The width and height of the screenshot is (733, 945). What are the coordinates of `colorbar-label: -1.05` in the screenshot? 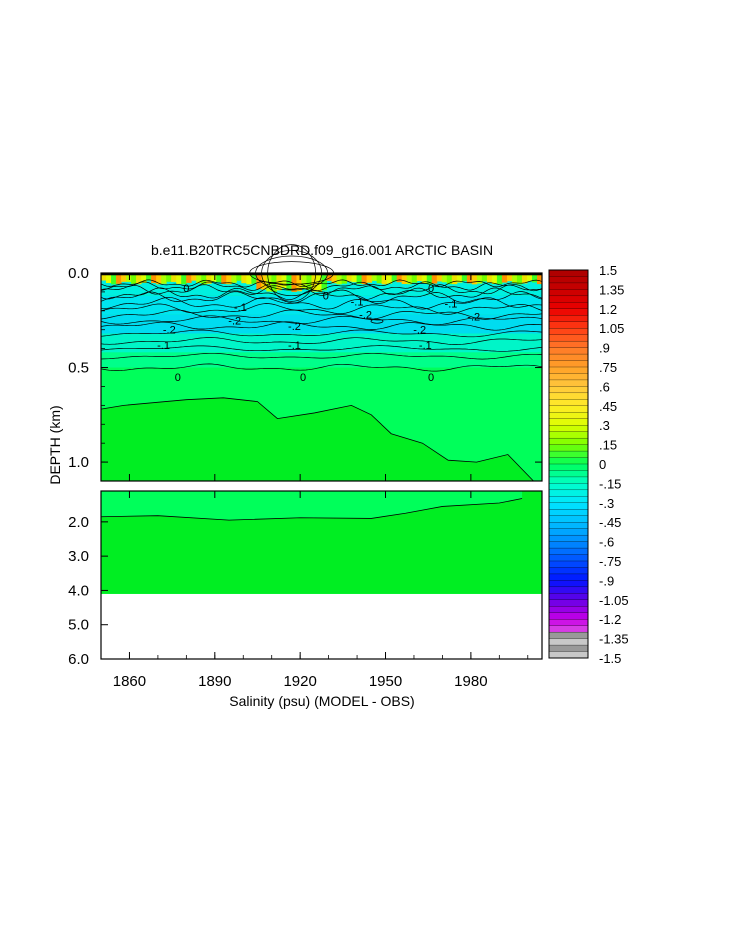 It's located at (614, 600).